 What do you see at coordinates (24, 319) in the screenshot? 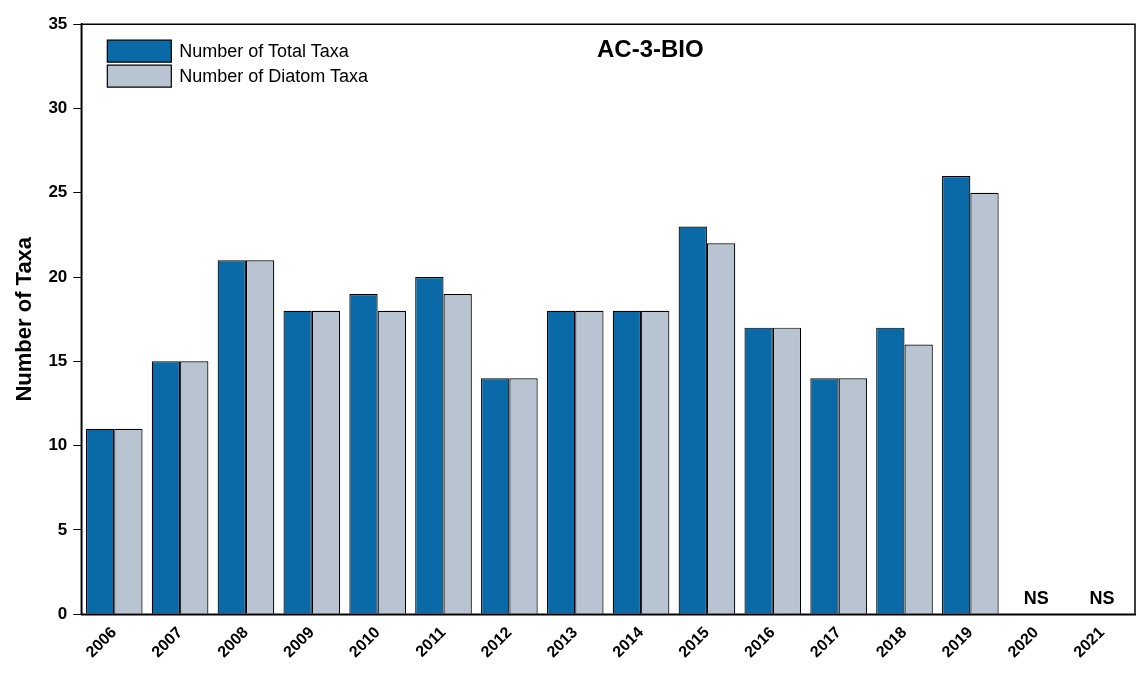
I see `y-axis-title: Number of Taxa` at bounding box center [24, 319].